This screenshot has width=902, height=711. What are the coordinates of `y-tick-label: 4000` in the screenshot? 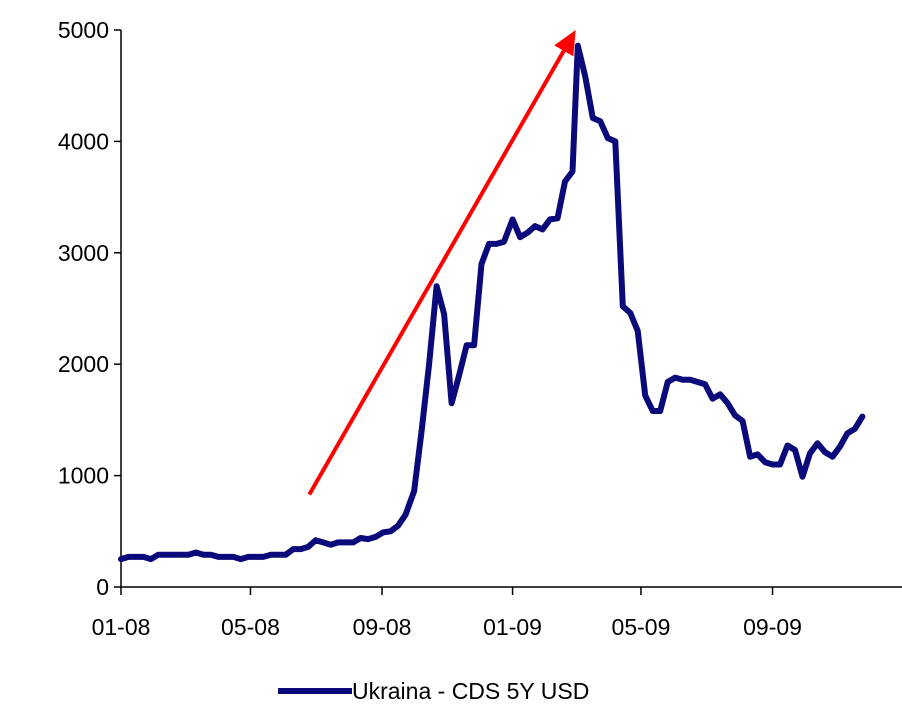 It's located at (83, 141).